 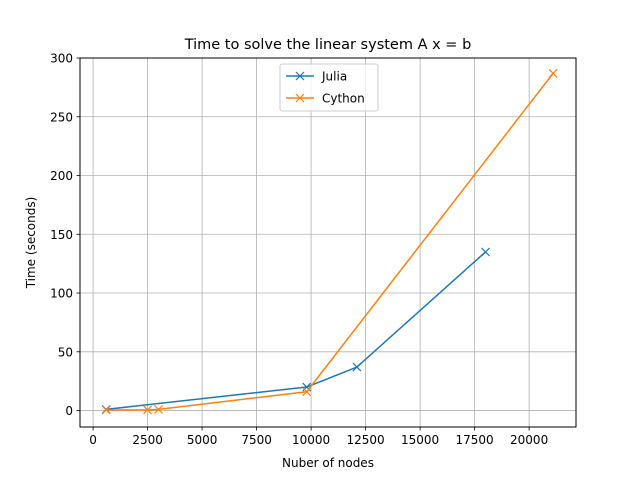 I want to click on y-tick-label: 150, so click(x=61, y=235).